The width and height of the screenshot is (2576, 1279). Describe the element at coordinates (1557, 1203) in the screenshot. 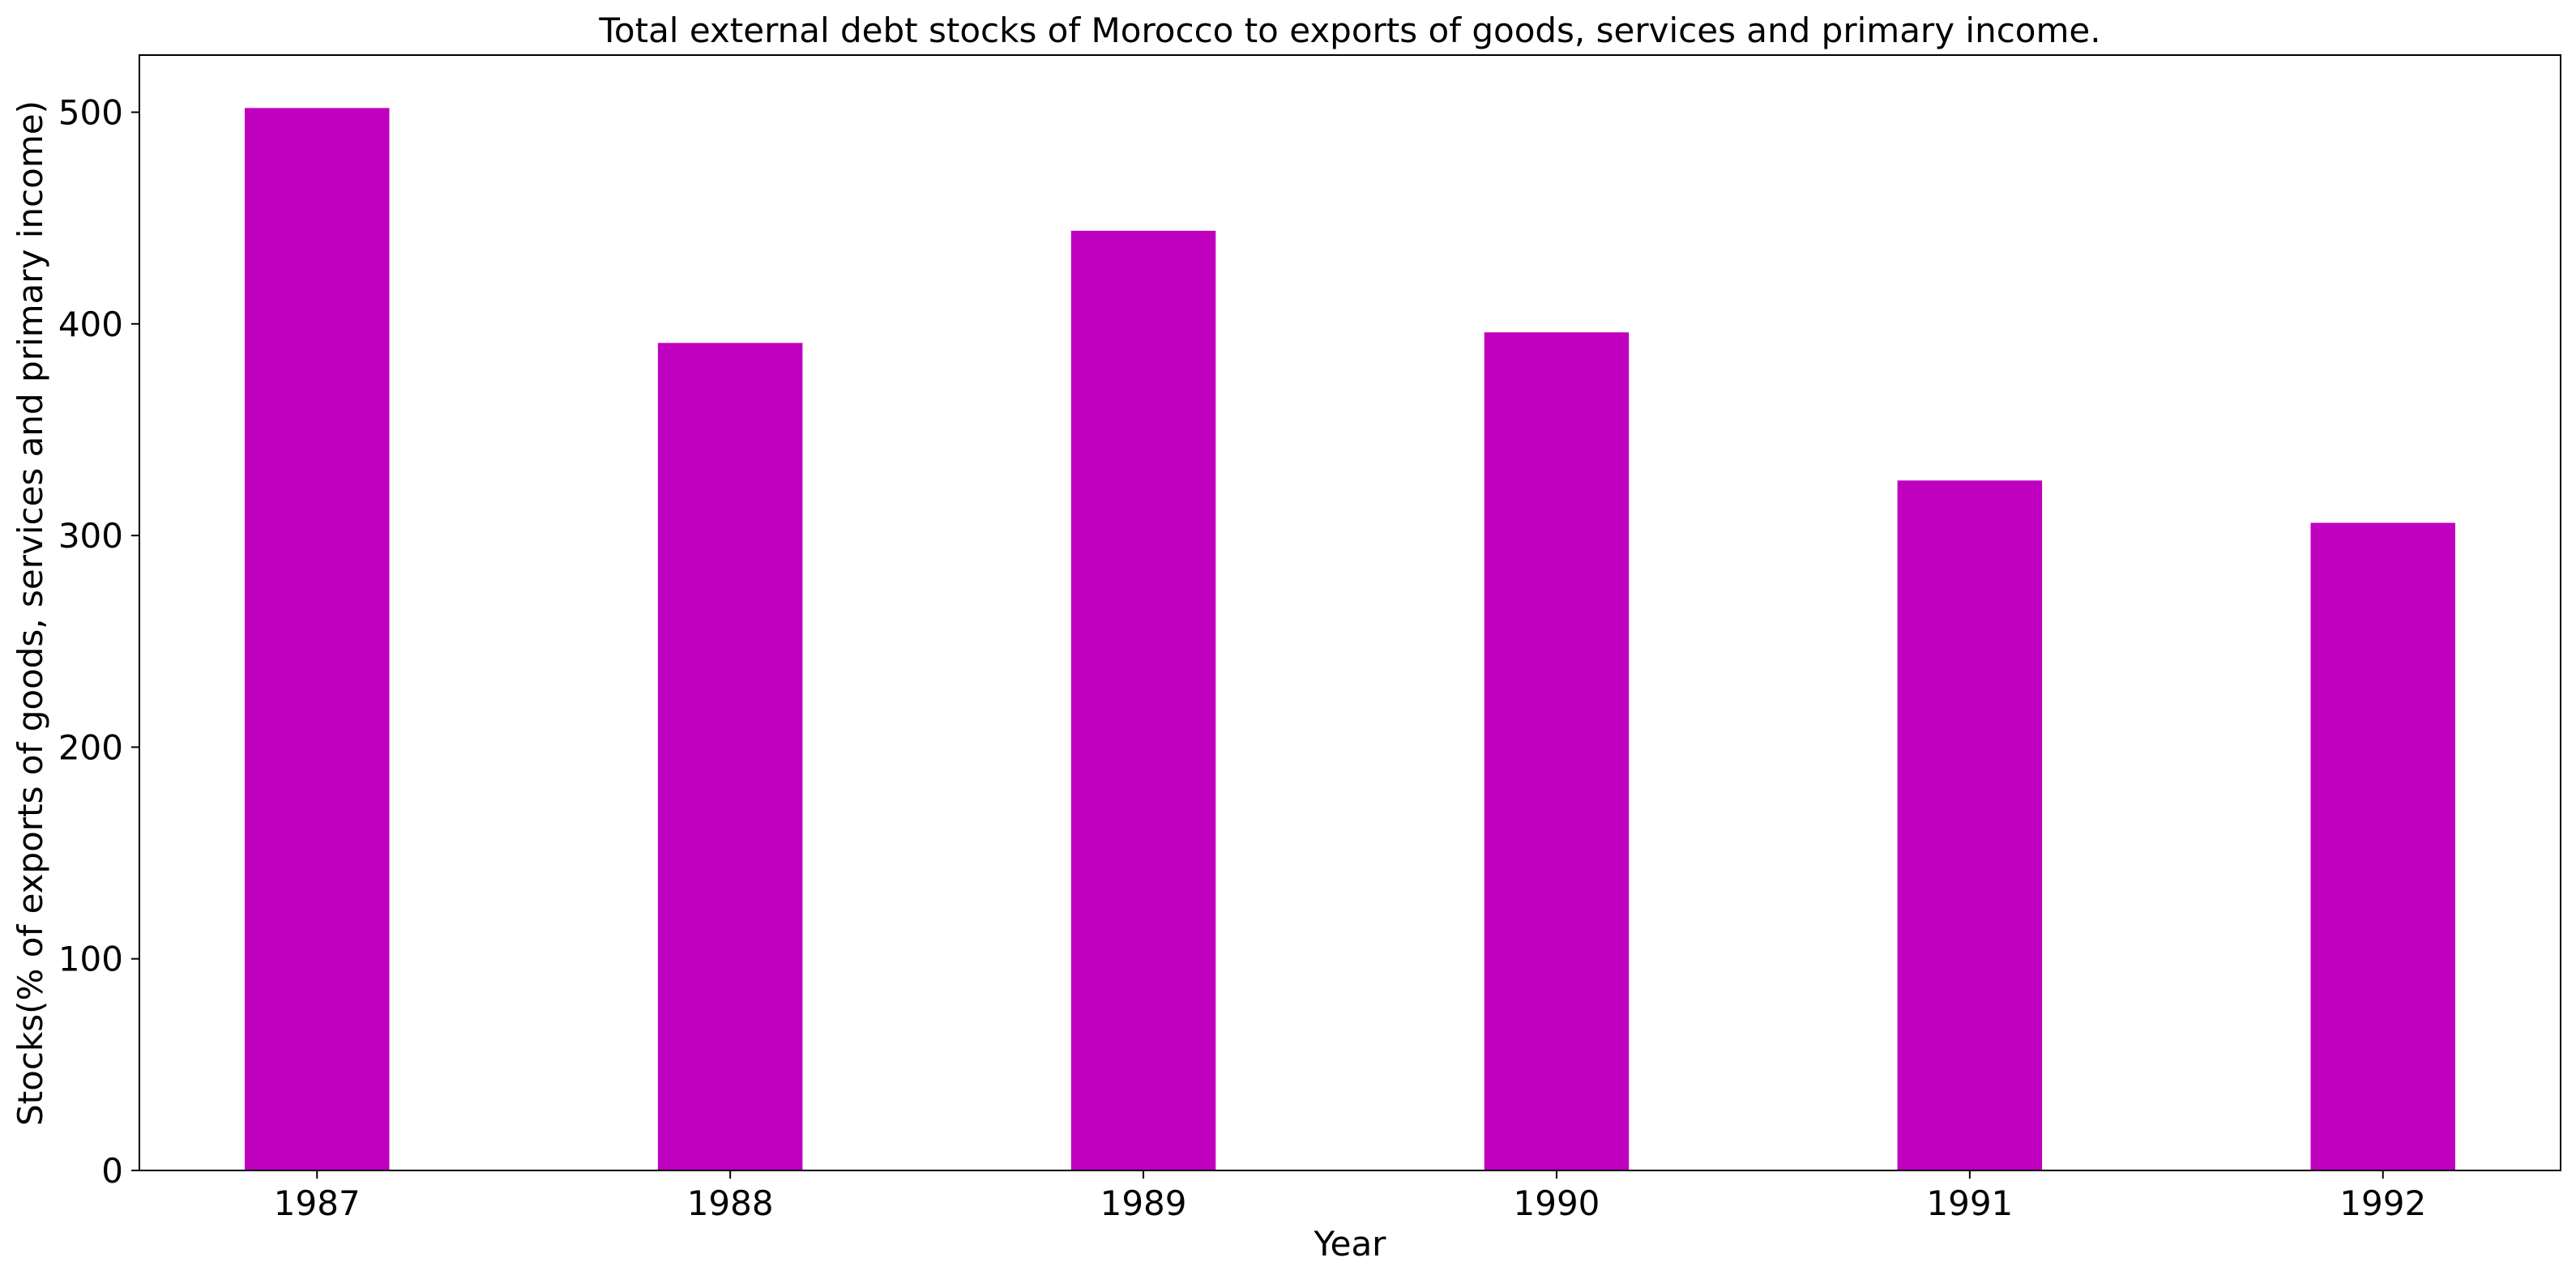

I see `x-tick-label-1990: 1990` at that location.